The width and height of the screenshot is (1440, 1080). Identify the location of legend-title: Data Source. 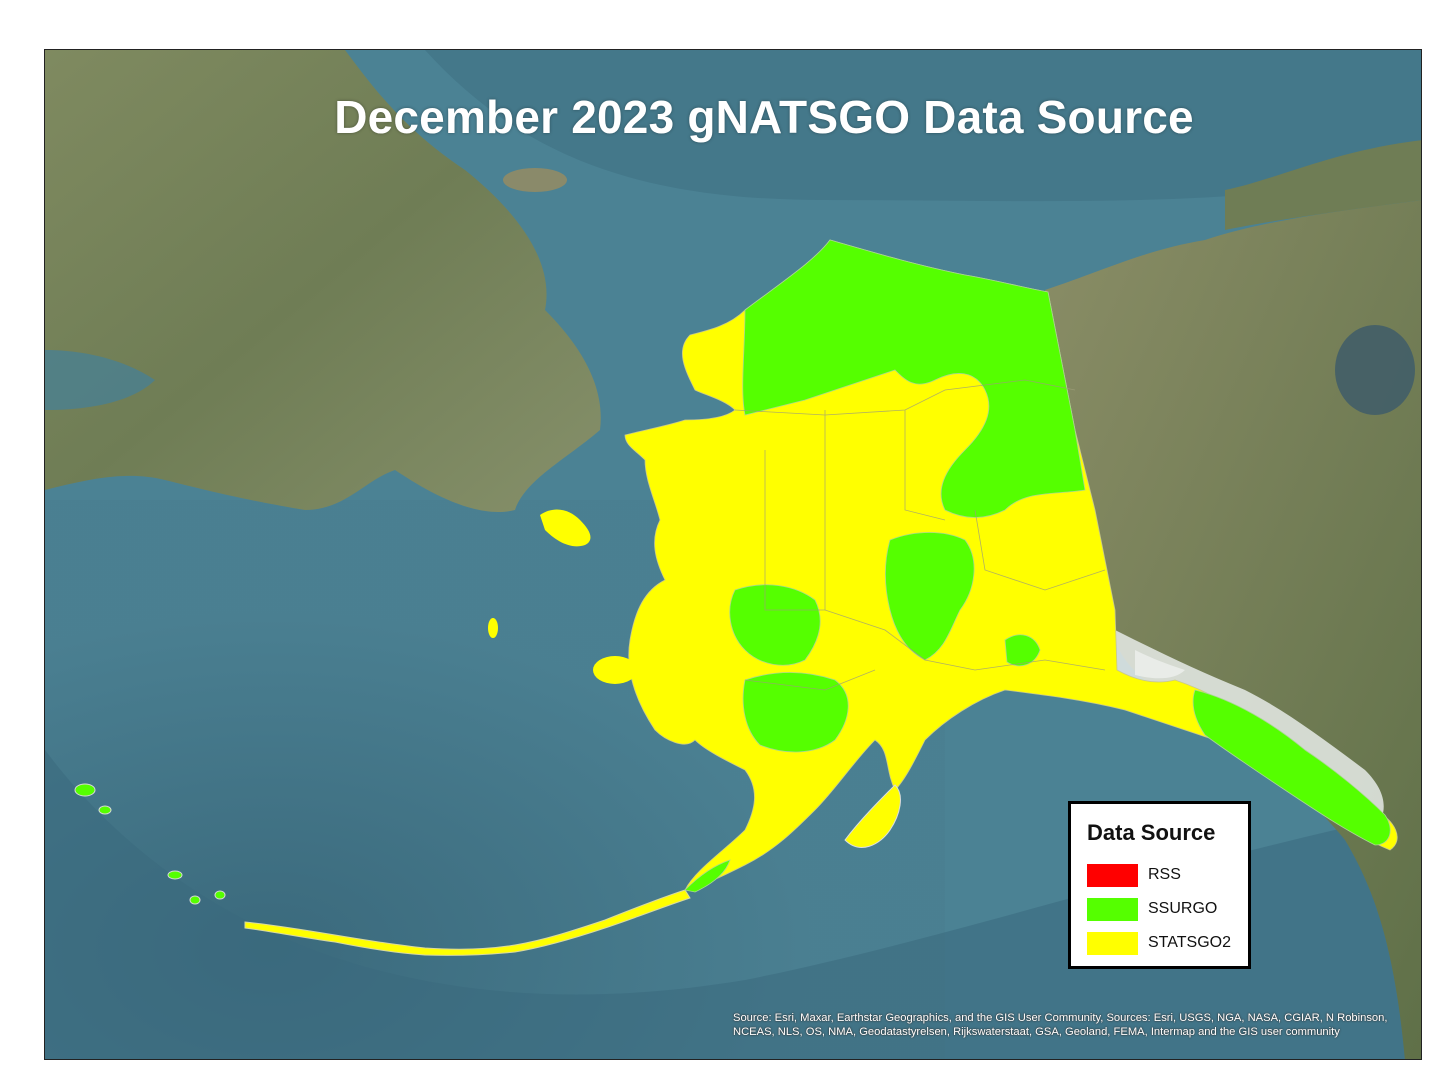
(1151, 832).